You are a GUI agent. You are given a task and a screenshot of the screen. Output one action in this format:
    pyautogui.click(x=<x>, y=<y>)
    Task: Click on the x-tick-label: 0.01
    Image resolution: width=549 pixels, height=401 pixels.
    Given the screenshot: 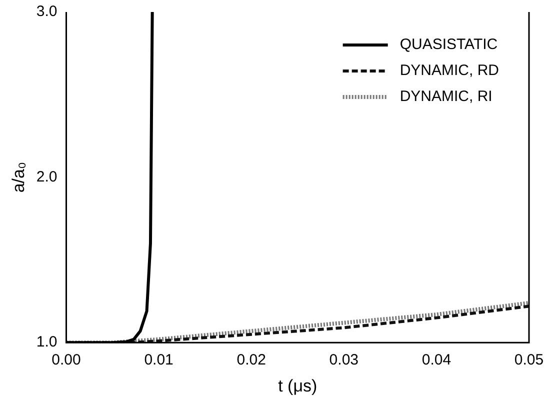 What is the action you would take?
    pyautogui.click(x=159, y=360)
    